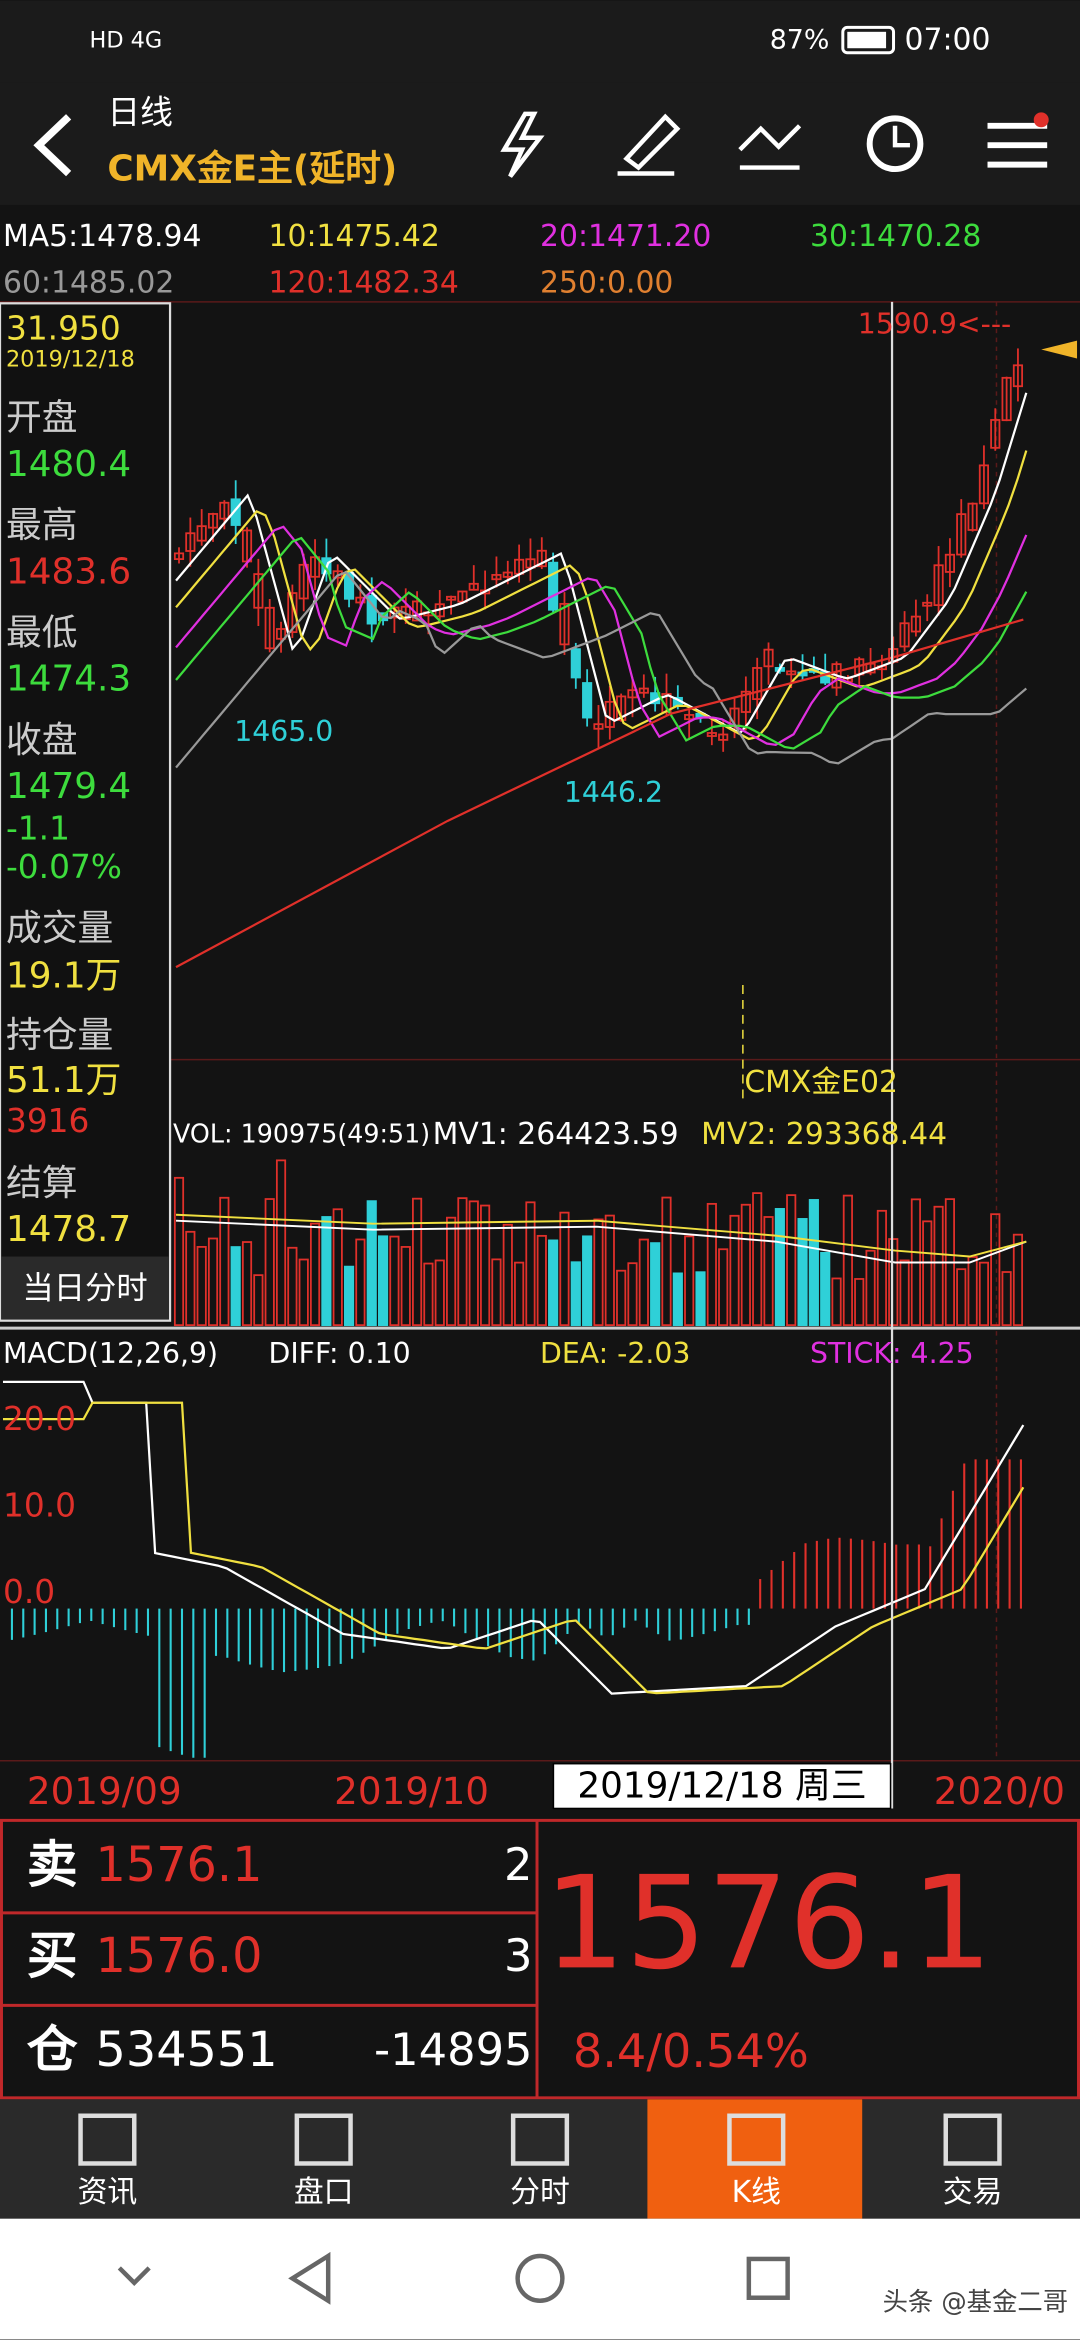 The image size is (1080, 2340). What do you see at coordinates (540, 2278) in the screenshot?
I see `nav-home` at bounding box center [540, 2278].